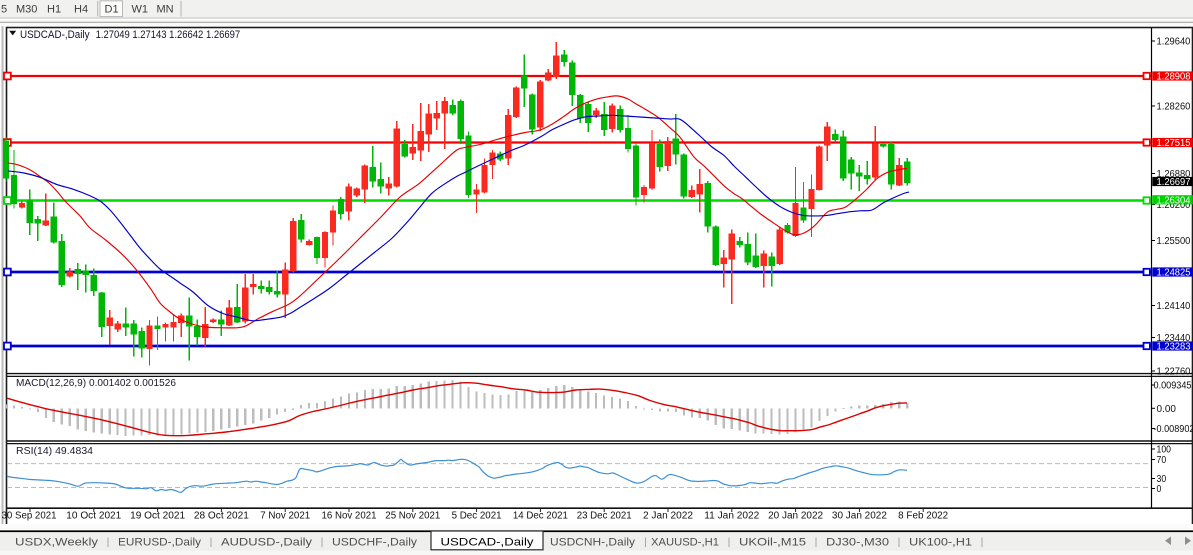  What do you see at coordinates (604, 516) in the screenshot?
I see `svg-text: 23 Dec 2021` at bounding box center [604, 516].